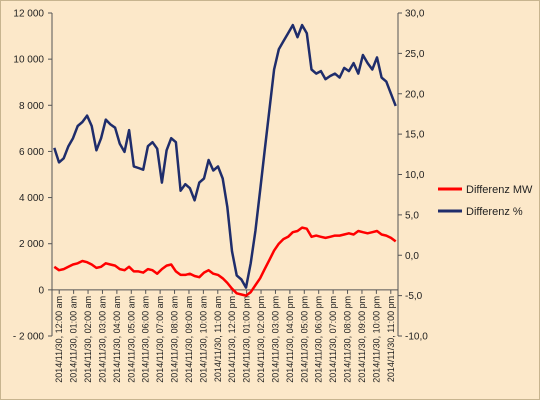 The width and height of the screenshot is (540, 401). What do you see at coordinates (31, 152) in the screenshot?
I see `left-tick-label: 6 000` at bounding box center [31, 152].